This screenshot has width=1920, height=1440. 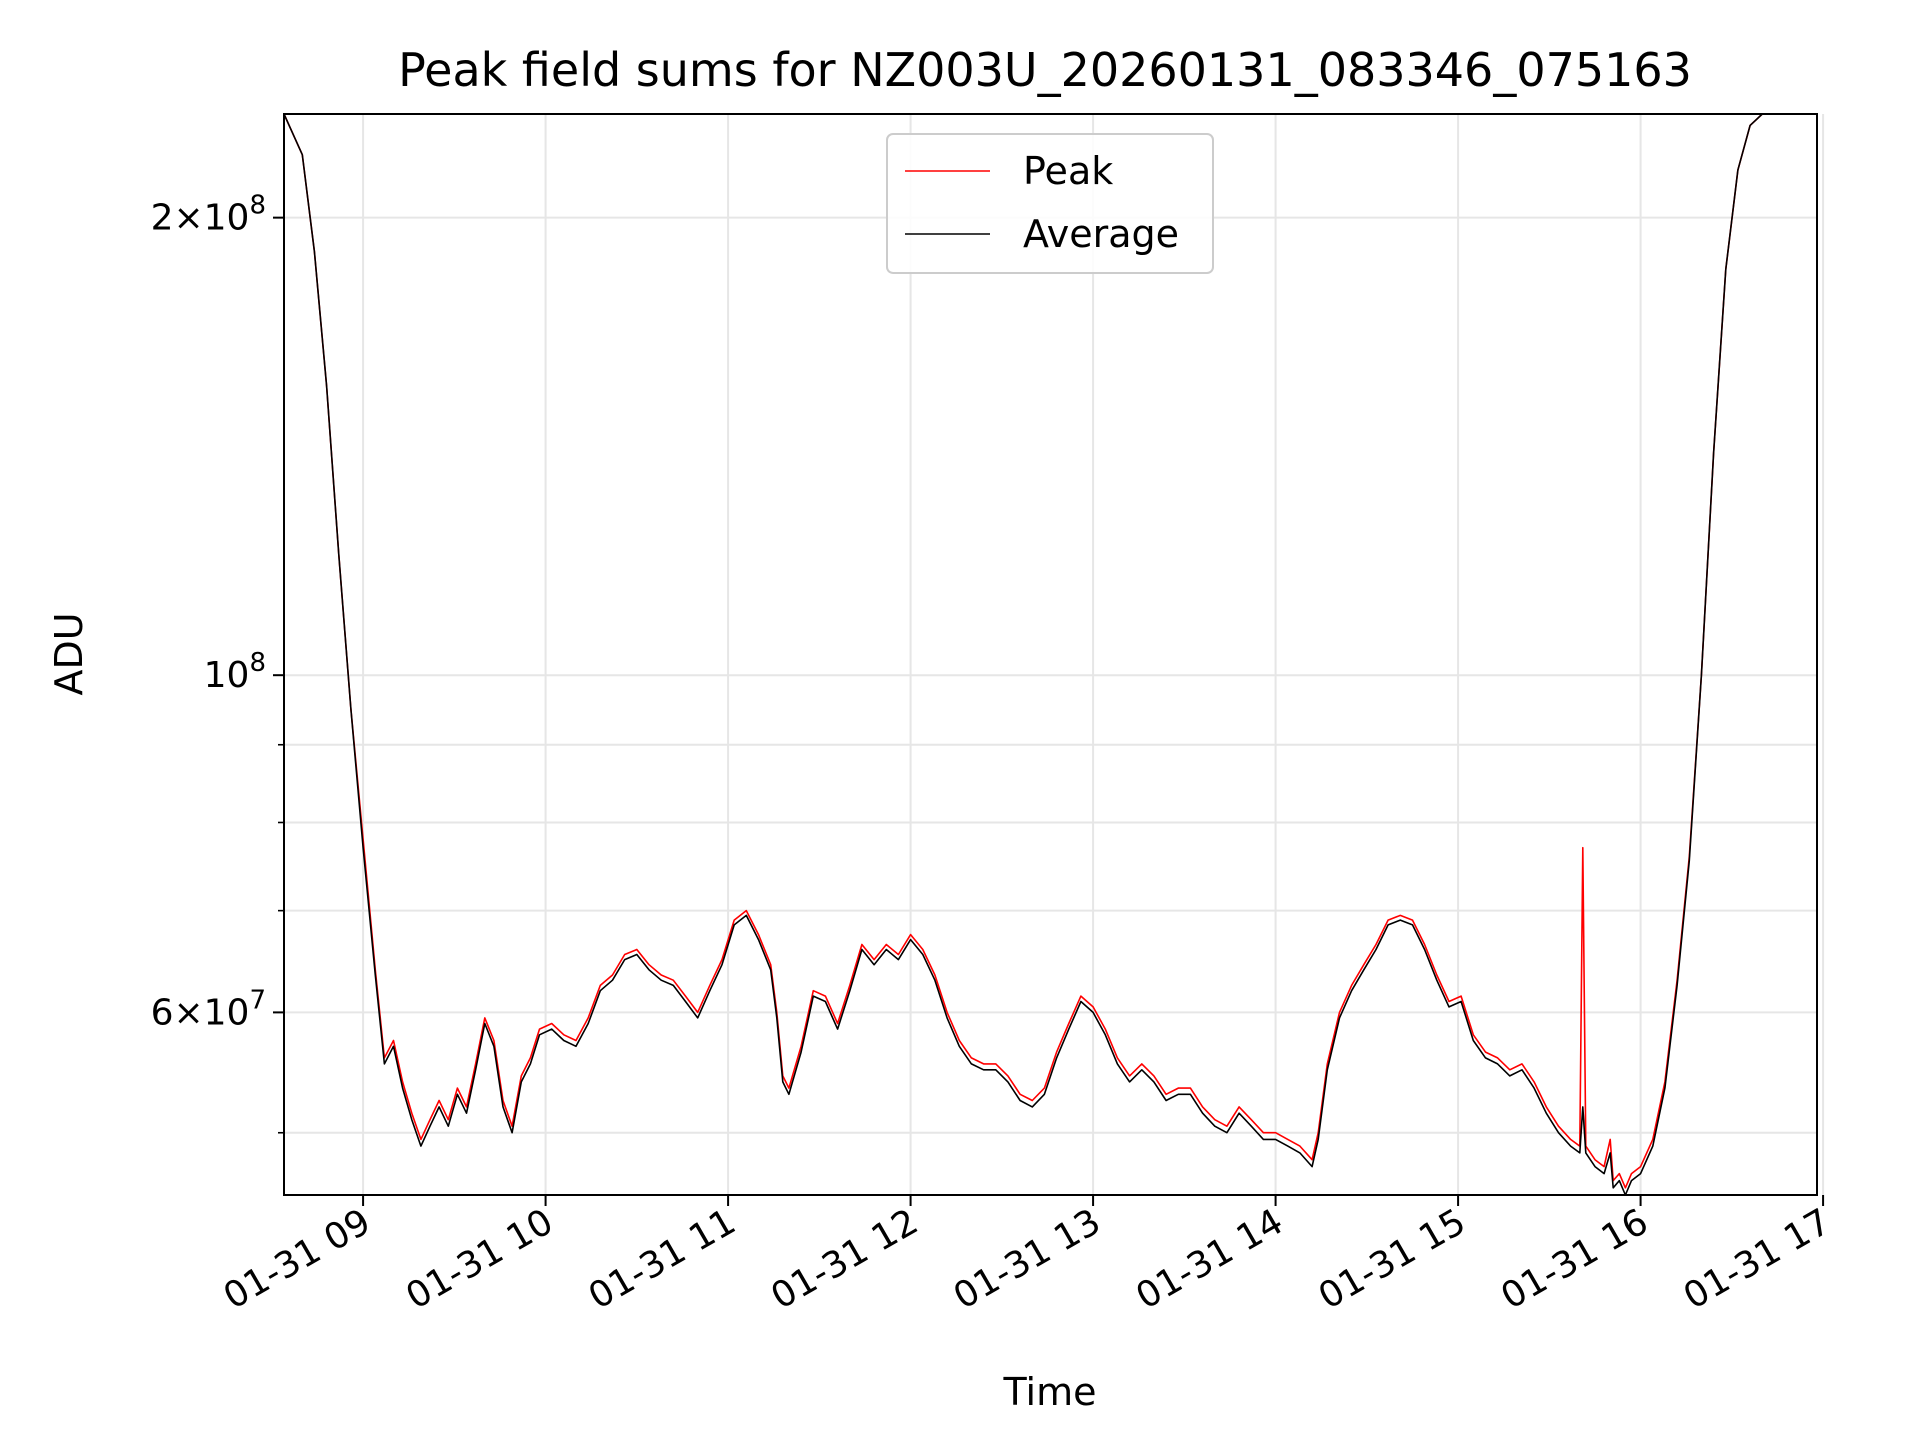 I want to click on legend-box, so click(x=1050, y=203).